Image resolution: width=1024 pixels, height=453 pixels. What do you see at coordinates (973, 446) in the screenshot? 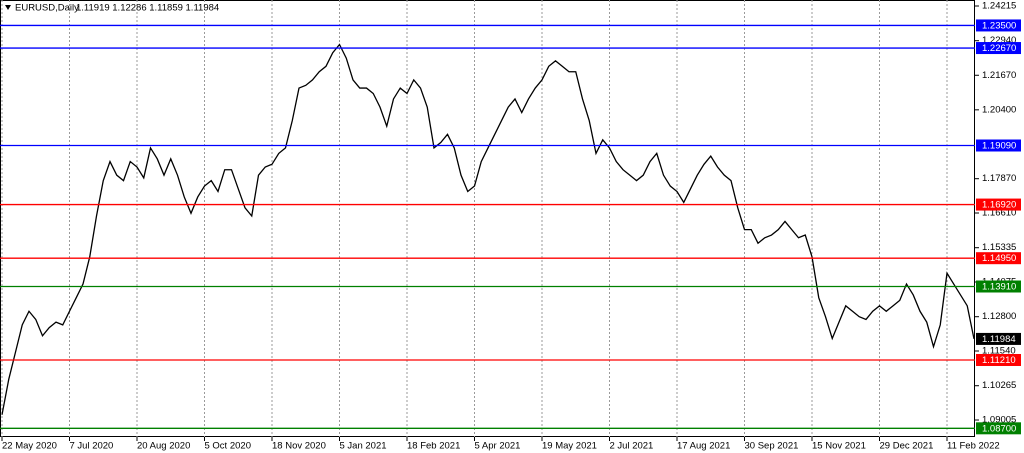
I see `x-tick-label: 11 Feb 2022` at bounding box center [973, 446].